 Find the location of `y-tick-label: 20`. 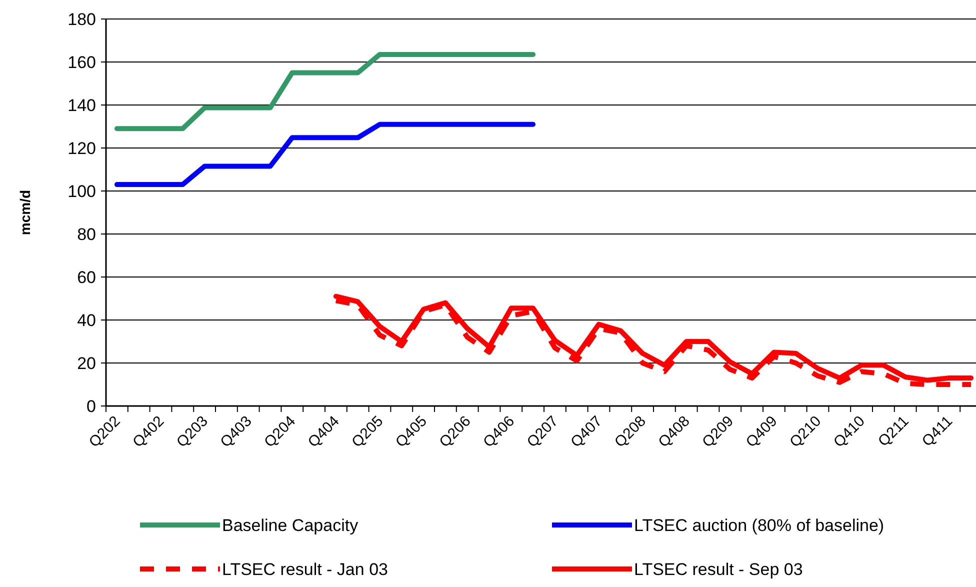

y-tick-label: 20 is located at coordinates (86, 363).